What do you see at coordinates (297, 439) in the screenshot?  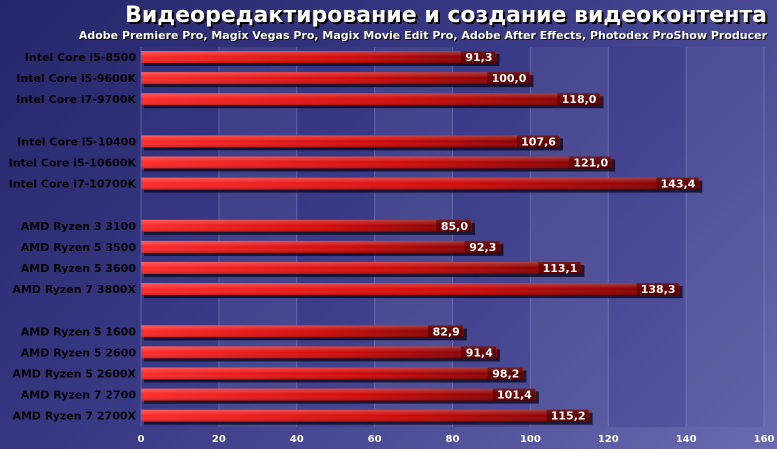 I see `x-tick-label: 40` at bounding box center [297, 439].